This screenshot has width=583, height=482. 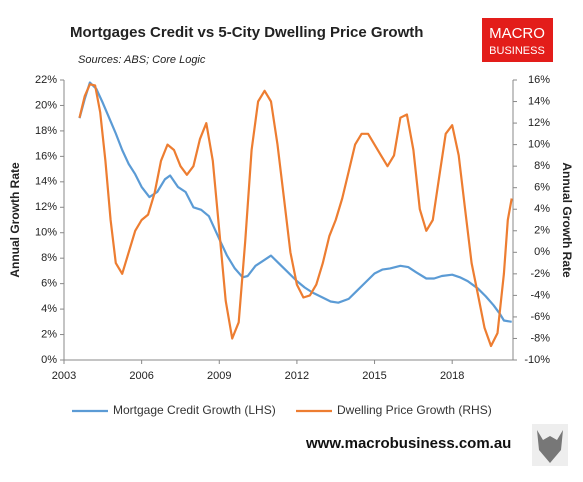 What do you see at coordinates (542, 252) in the screenshot?
I see `y2-tick-label: 0%` at bounding box center [542, 252].